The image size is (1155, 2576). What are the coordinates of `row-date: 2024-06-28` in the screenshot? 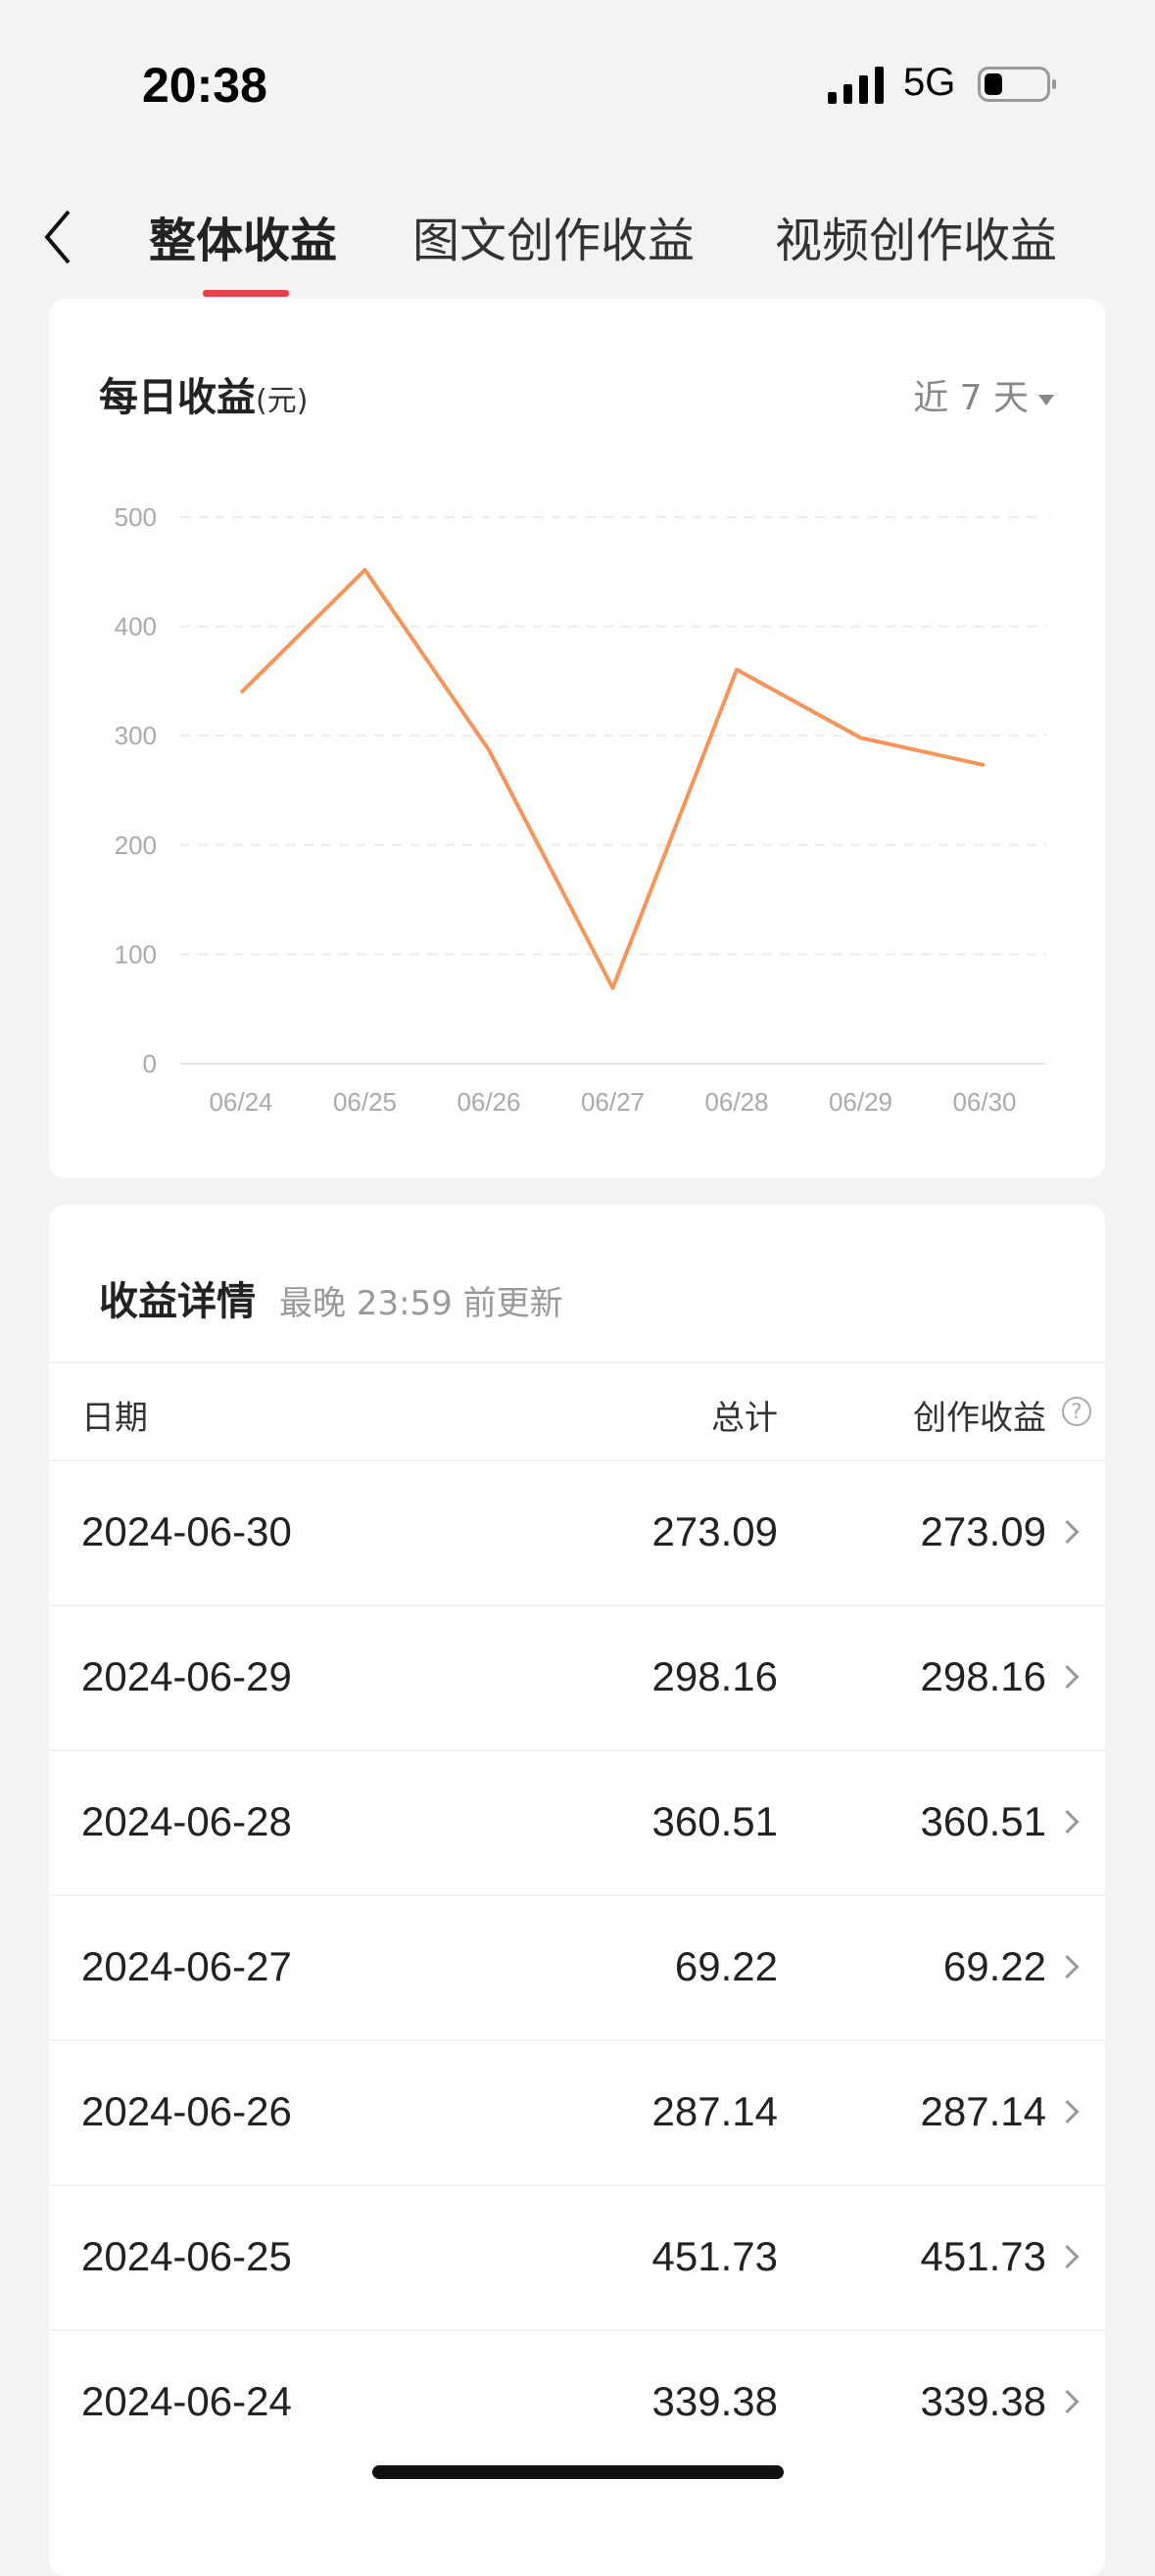 It's located at (186, 1822).